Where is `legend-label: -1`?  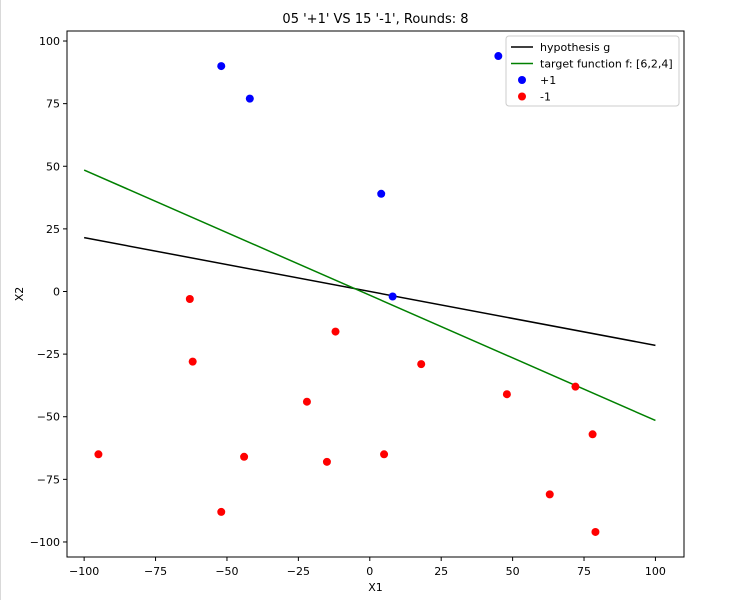
legend-label: -1 is located at coordinates (545, 97).